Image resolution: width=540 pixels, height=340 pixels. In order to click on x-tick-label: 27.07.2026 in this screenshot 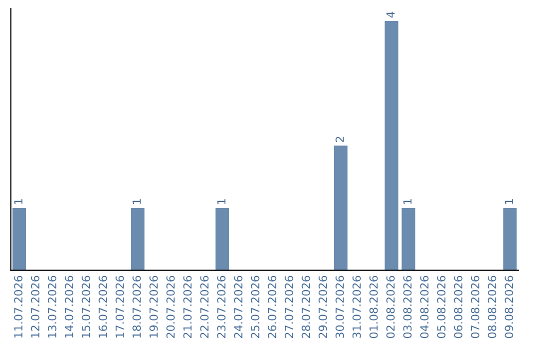, I will do `click(289, 307)`.